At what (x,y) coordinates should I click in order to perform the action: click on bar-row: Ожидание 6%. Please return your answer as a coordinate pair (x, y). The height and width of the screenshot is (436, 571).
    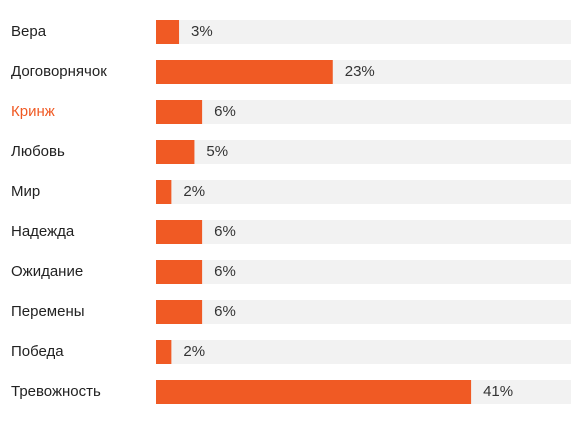
    Looking at the image, I should click on (291, 272).